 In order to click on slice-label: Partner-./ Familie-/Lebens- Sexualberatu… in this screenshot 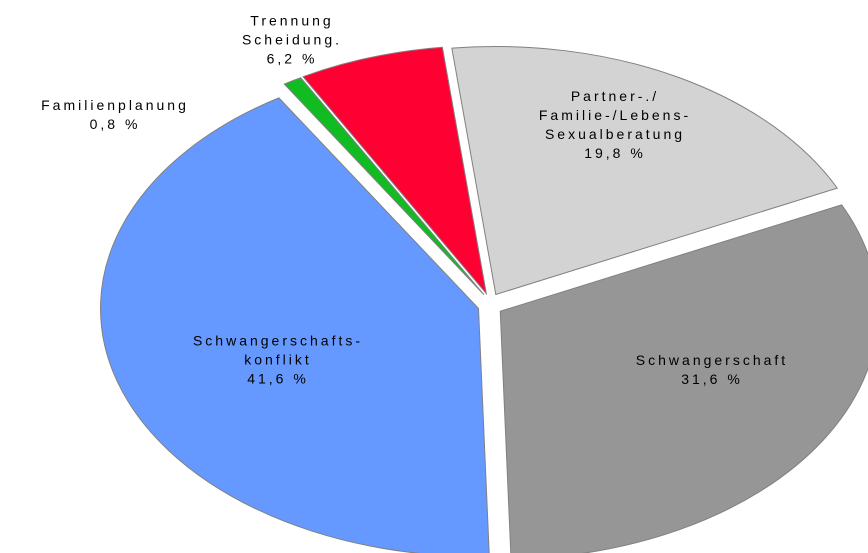, I will do `click(615, 125)`.